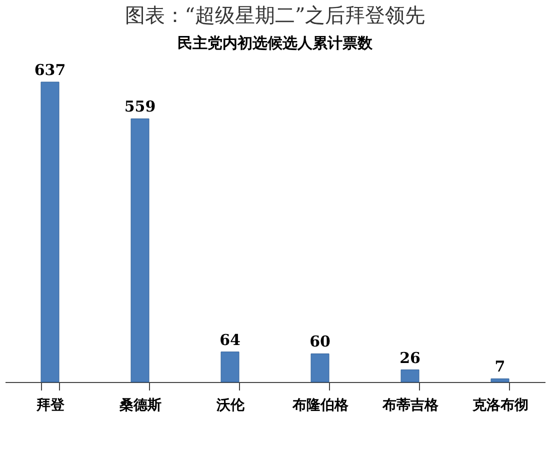  Describe the element at coordinates (230, 339) in the screenshot. I see `data-label: 64` at that location.